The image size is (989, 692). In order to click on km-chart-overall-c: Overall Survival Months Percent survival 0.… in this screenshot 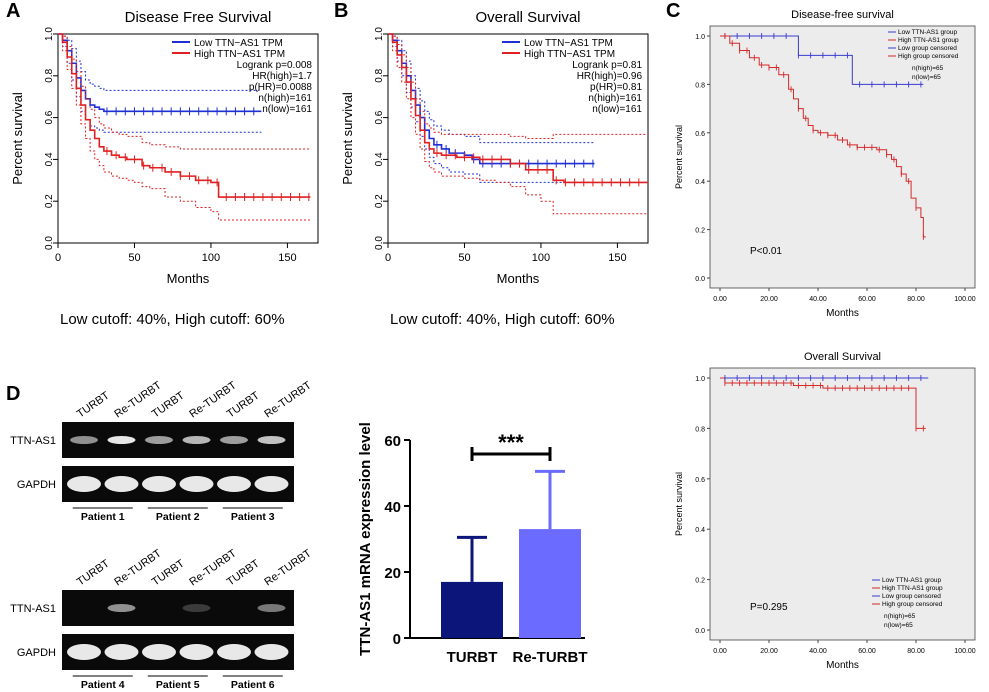, I will do `click(825, 511)`.